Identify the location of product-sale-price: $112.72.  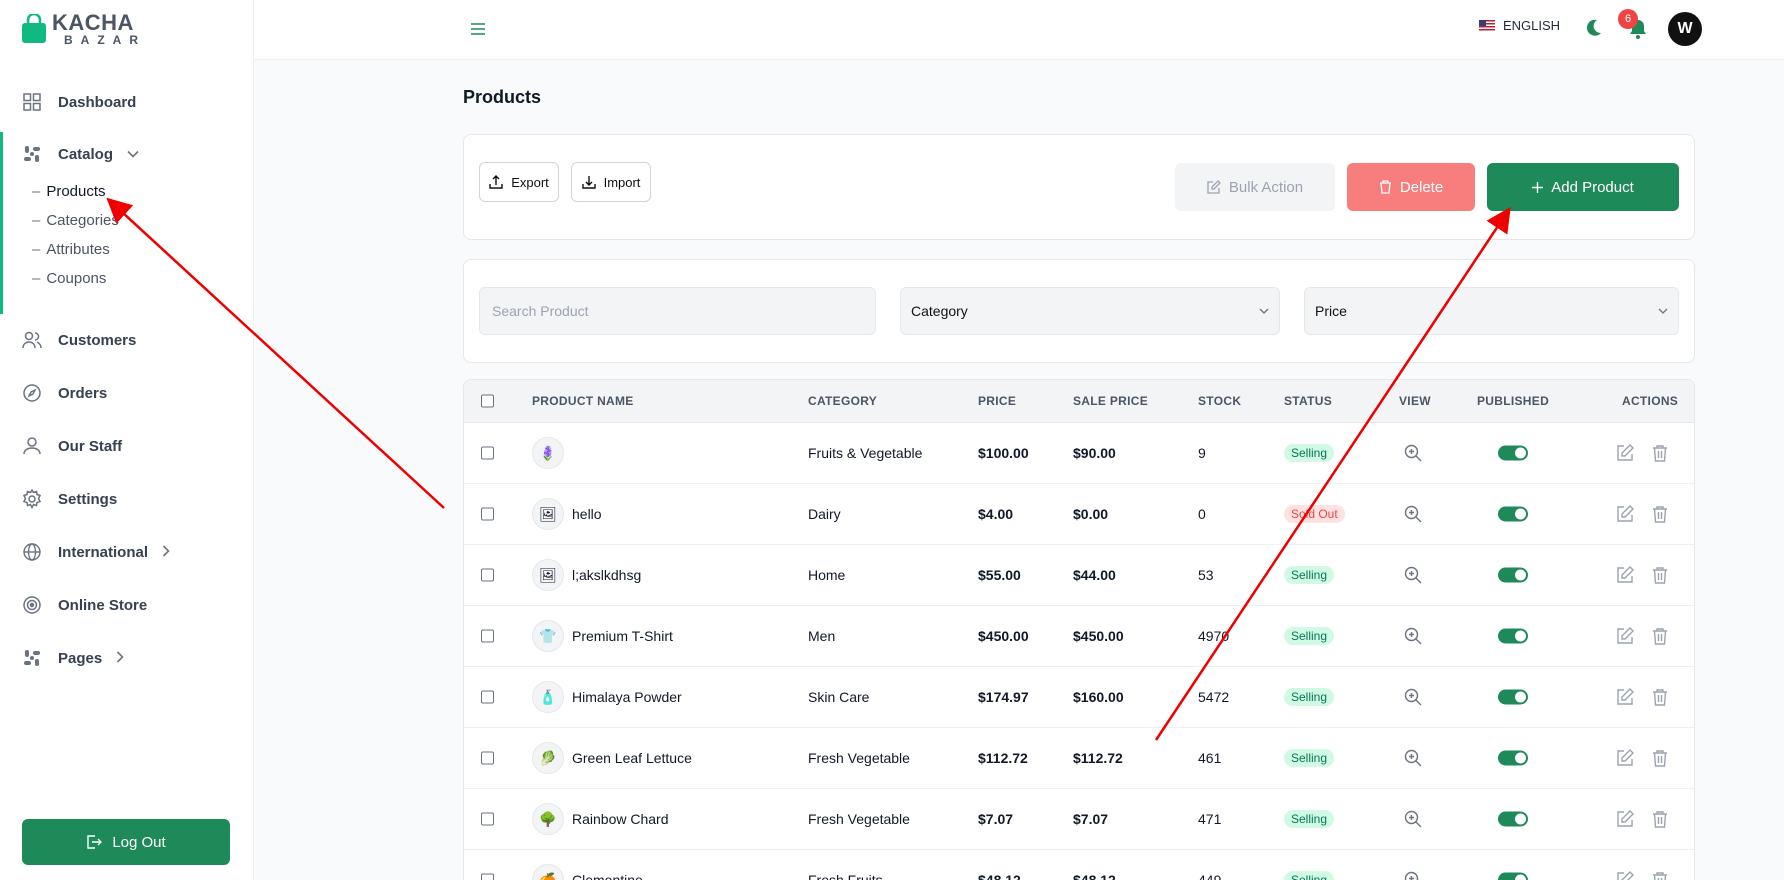
(1098, 758).